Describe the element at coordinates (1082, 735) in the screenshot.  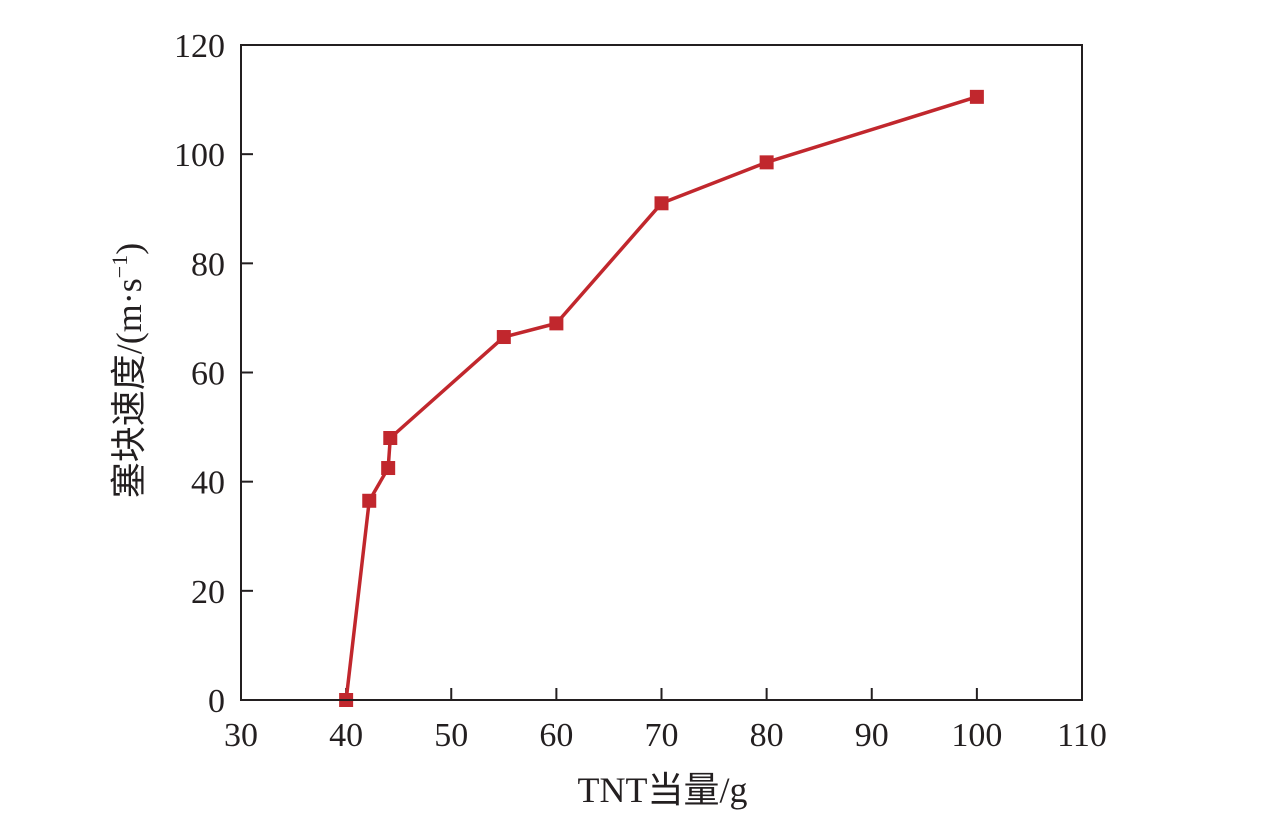
I see `x-tick-label: 110` at that location.